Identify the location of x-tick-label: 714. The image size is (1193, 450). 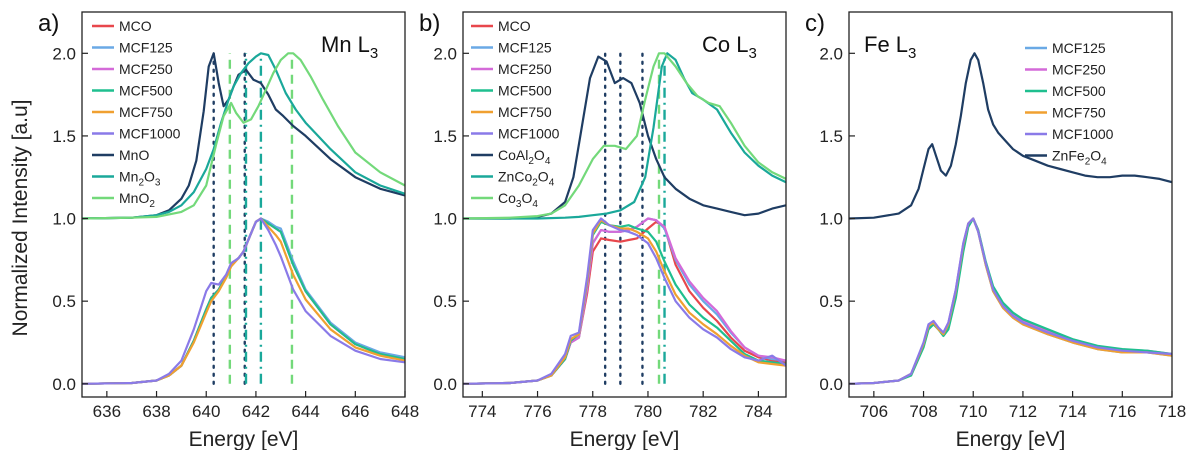
(1072, 411).